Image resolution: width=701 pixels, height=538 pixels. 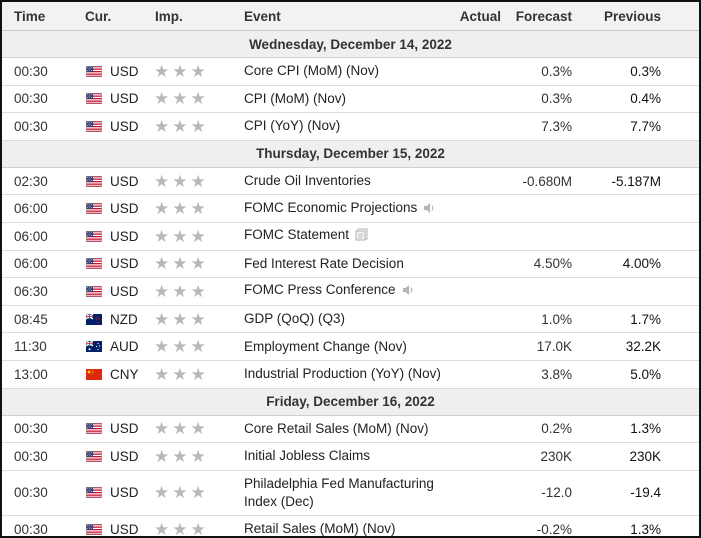 I want to click on event-forecast: -0.680M, so click(x=536, y=181).